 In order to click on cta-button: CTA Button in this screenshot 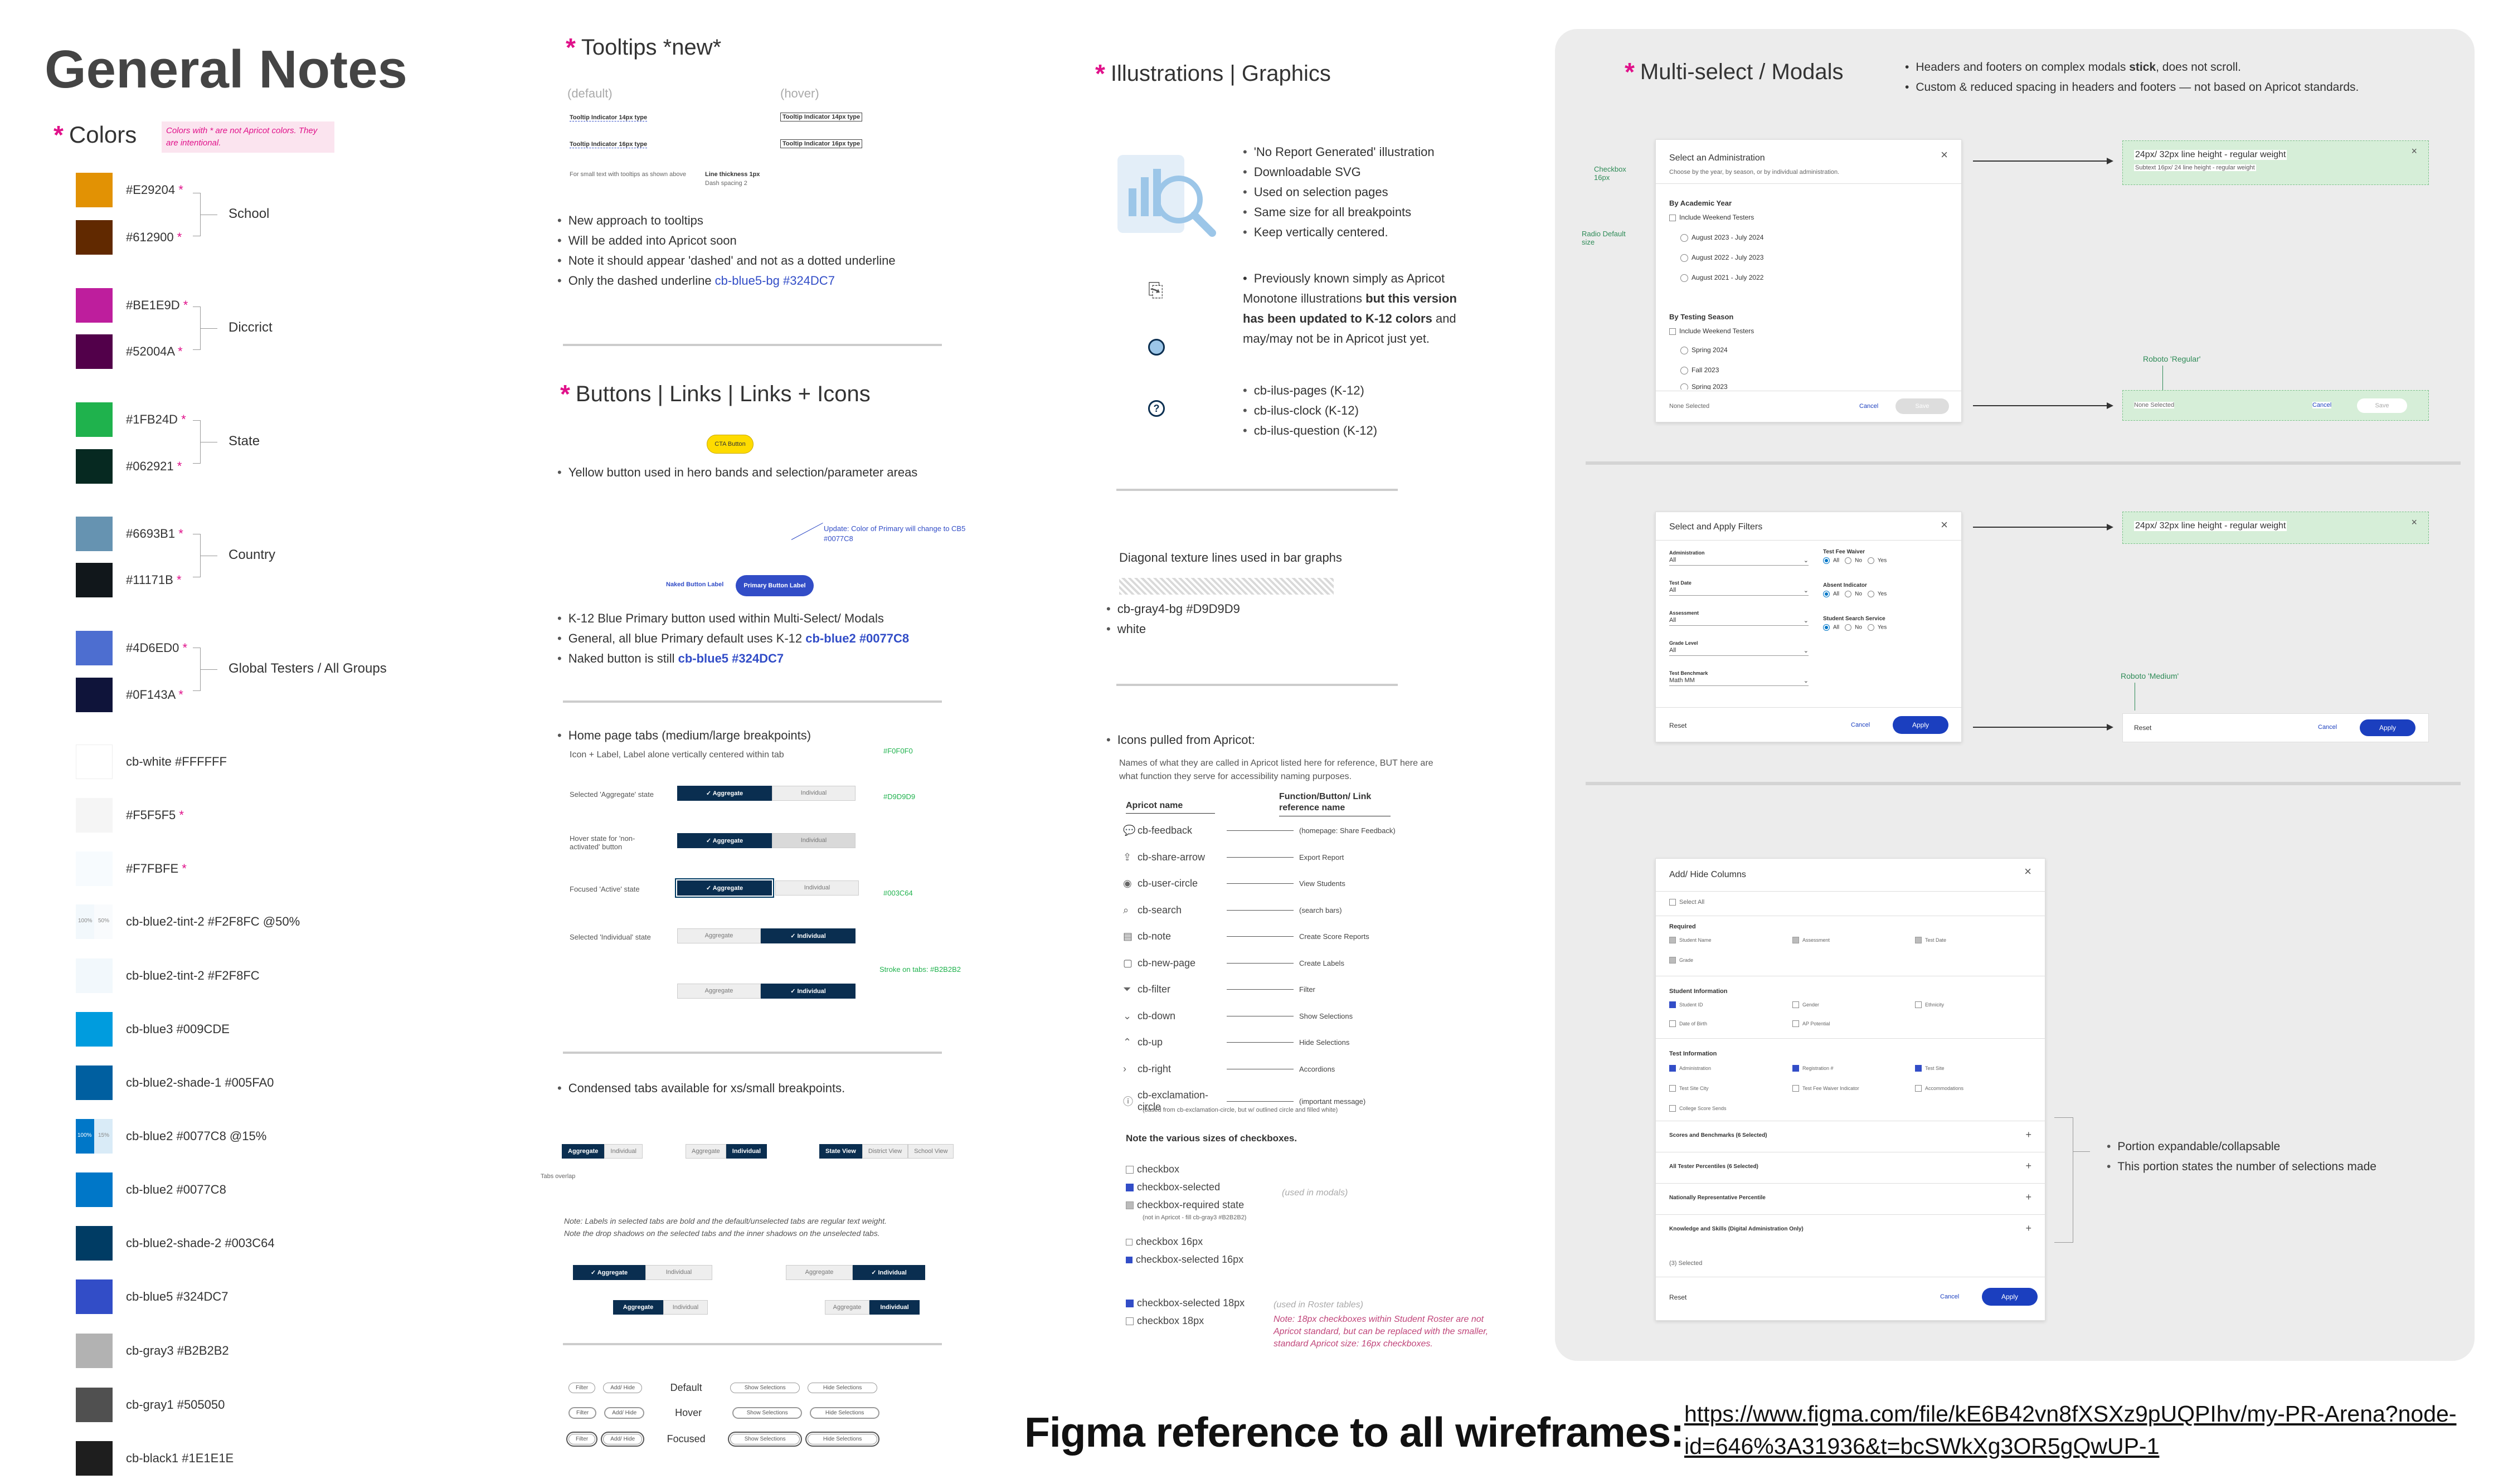, I will do `click(730, 444)`.